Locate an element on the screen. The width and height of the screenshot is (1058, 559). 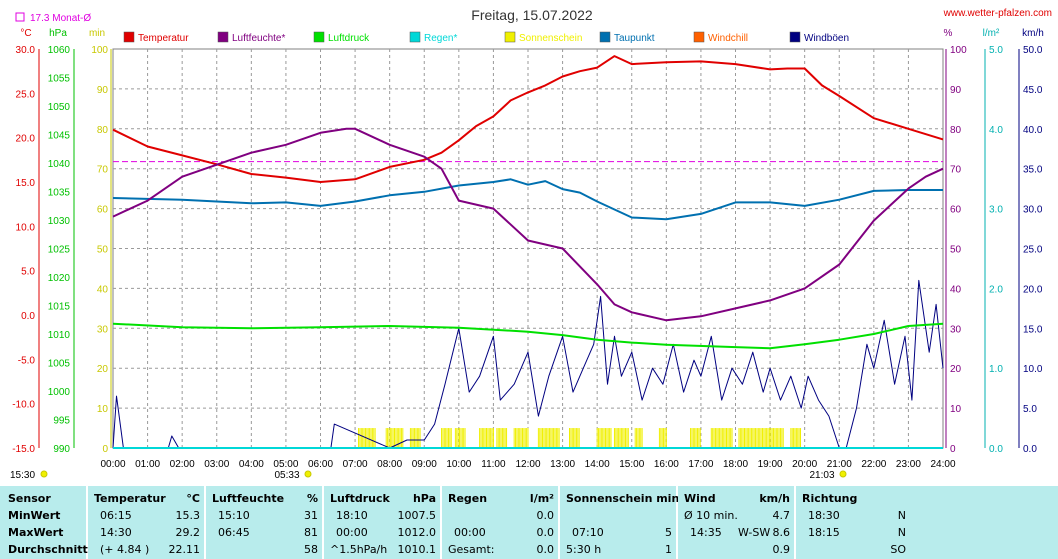
month-avg-swatch is located at coordinates (20, 17).